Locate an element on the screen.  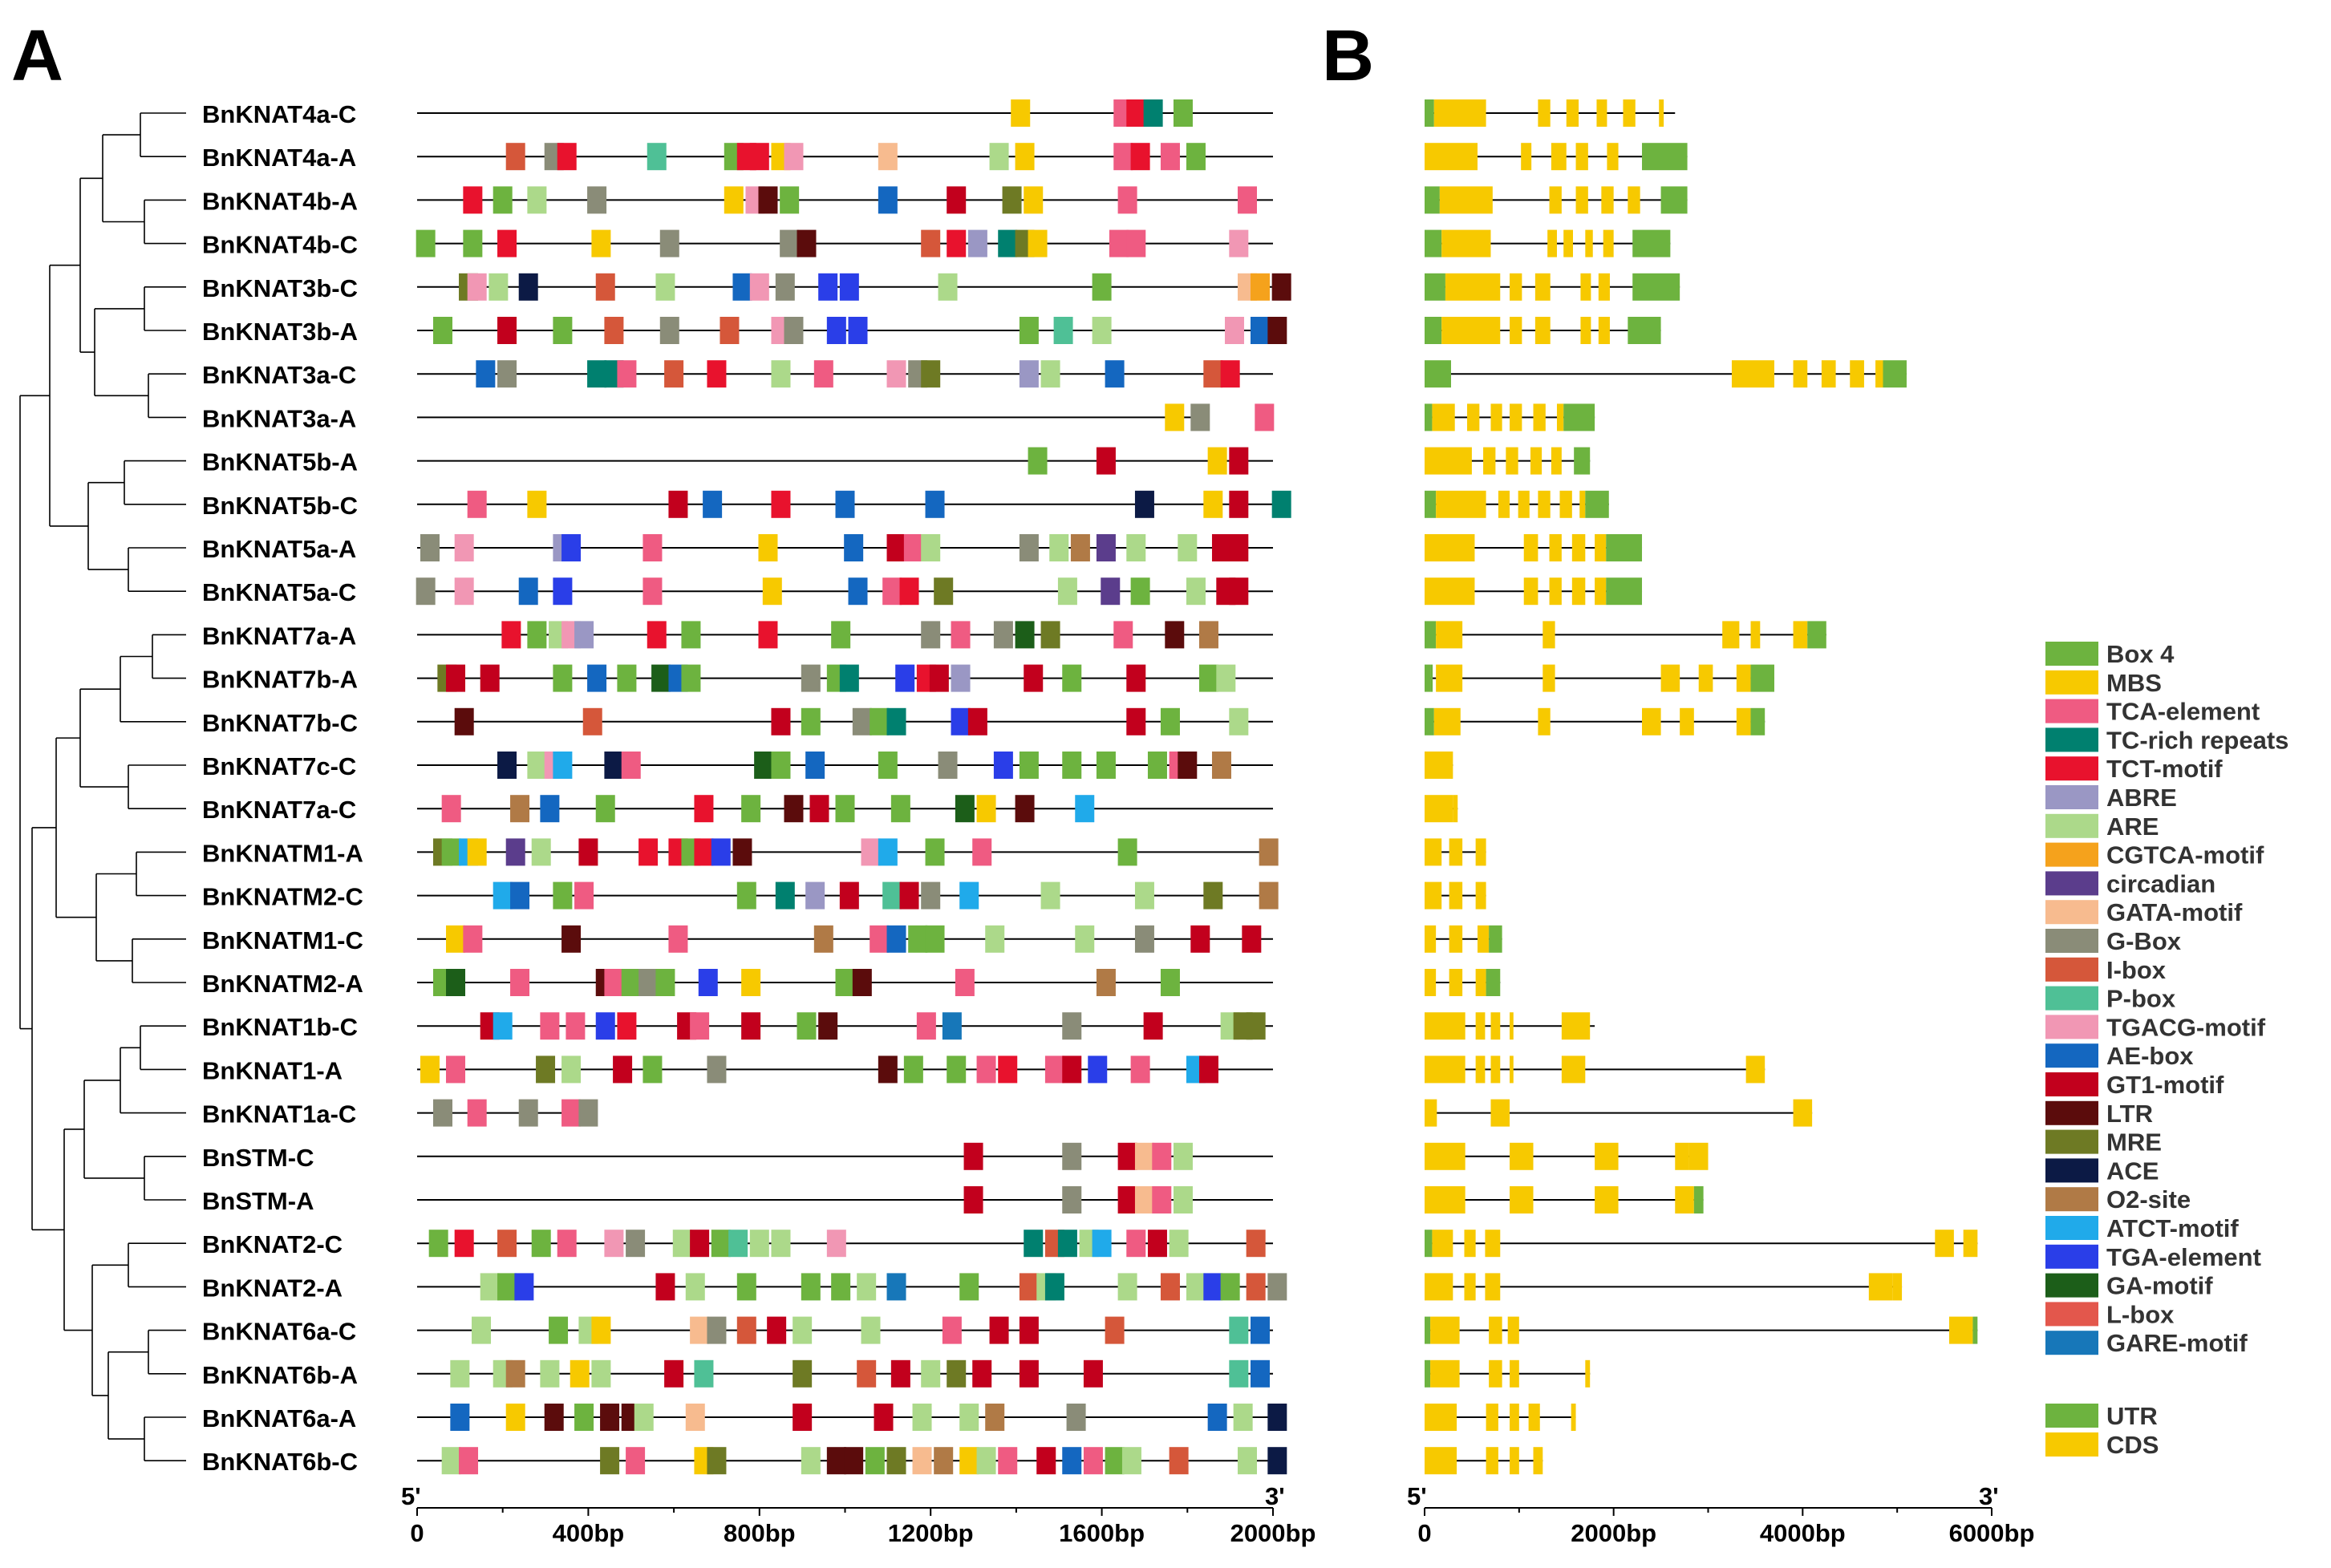
axis-a-tick-label: 1600bp is located at coordinates (1102, 1533).